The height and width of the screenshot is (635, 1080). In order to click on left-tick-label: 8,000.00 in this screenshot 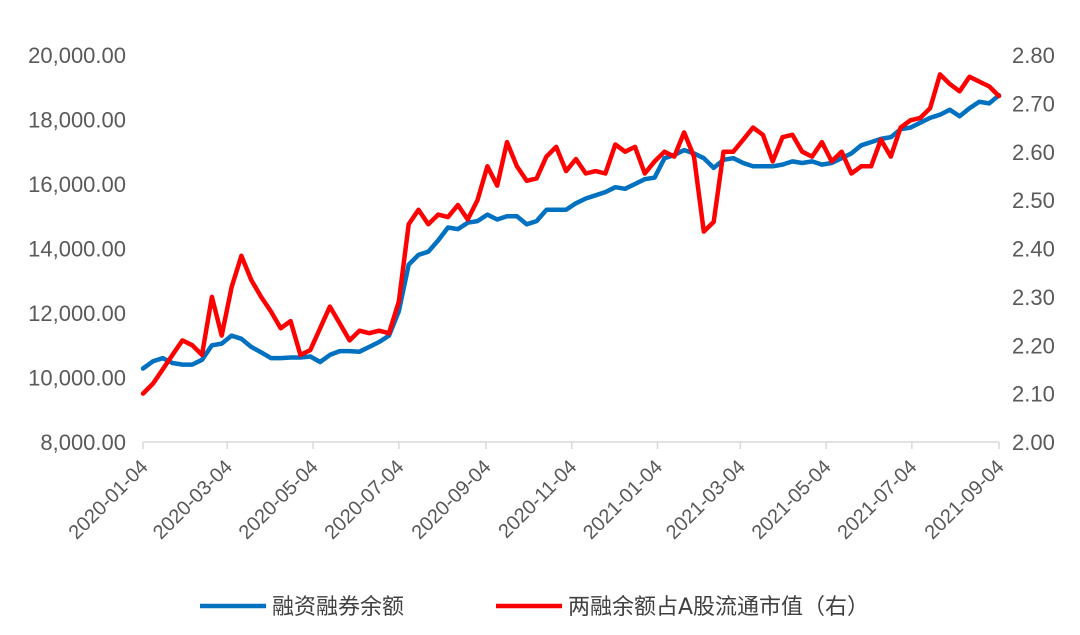, I will do `click(83, 442)`.